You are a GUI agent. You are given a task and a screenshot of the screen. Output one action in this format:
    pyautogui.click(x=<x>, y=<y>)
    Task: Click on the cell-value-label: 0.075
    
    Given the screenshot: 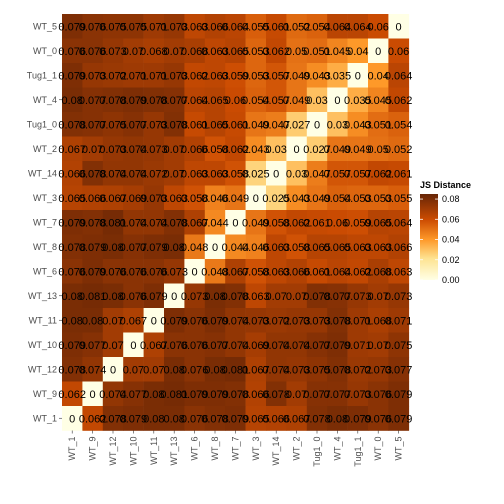 What is the action you would take?
    pyautogui.click(x=113, y=125)
    